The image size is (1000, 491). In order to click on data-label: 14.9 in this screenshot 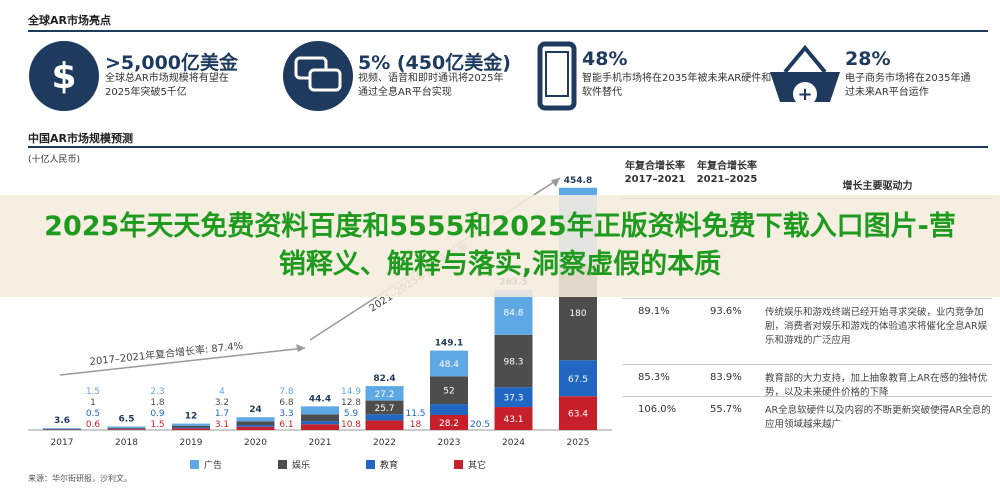, I will do `click(351, 392)`.